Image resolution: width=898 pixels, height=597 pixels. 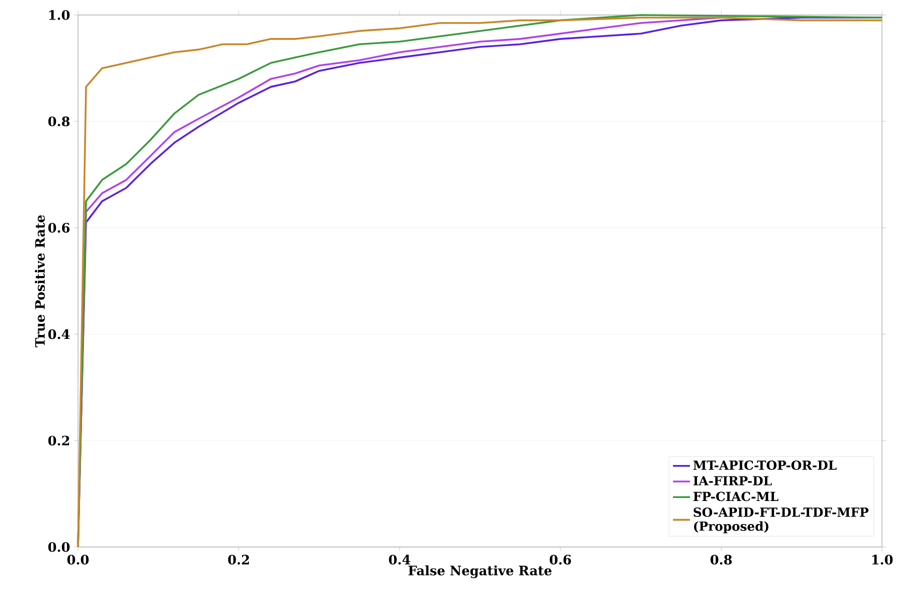 What do you see at coordinates (781, 520) in the screenshot?
I see `legend-label: SO-APID-FT-DL-TDF-MFP (Proposed)` at bounding box center [781, 520].